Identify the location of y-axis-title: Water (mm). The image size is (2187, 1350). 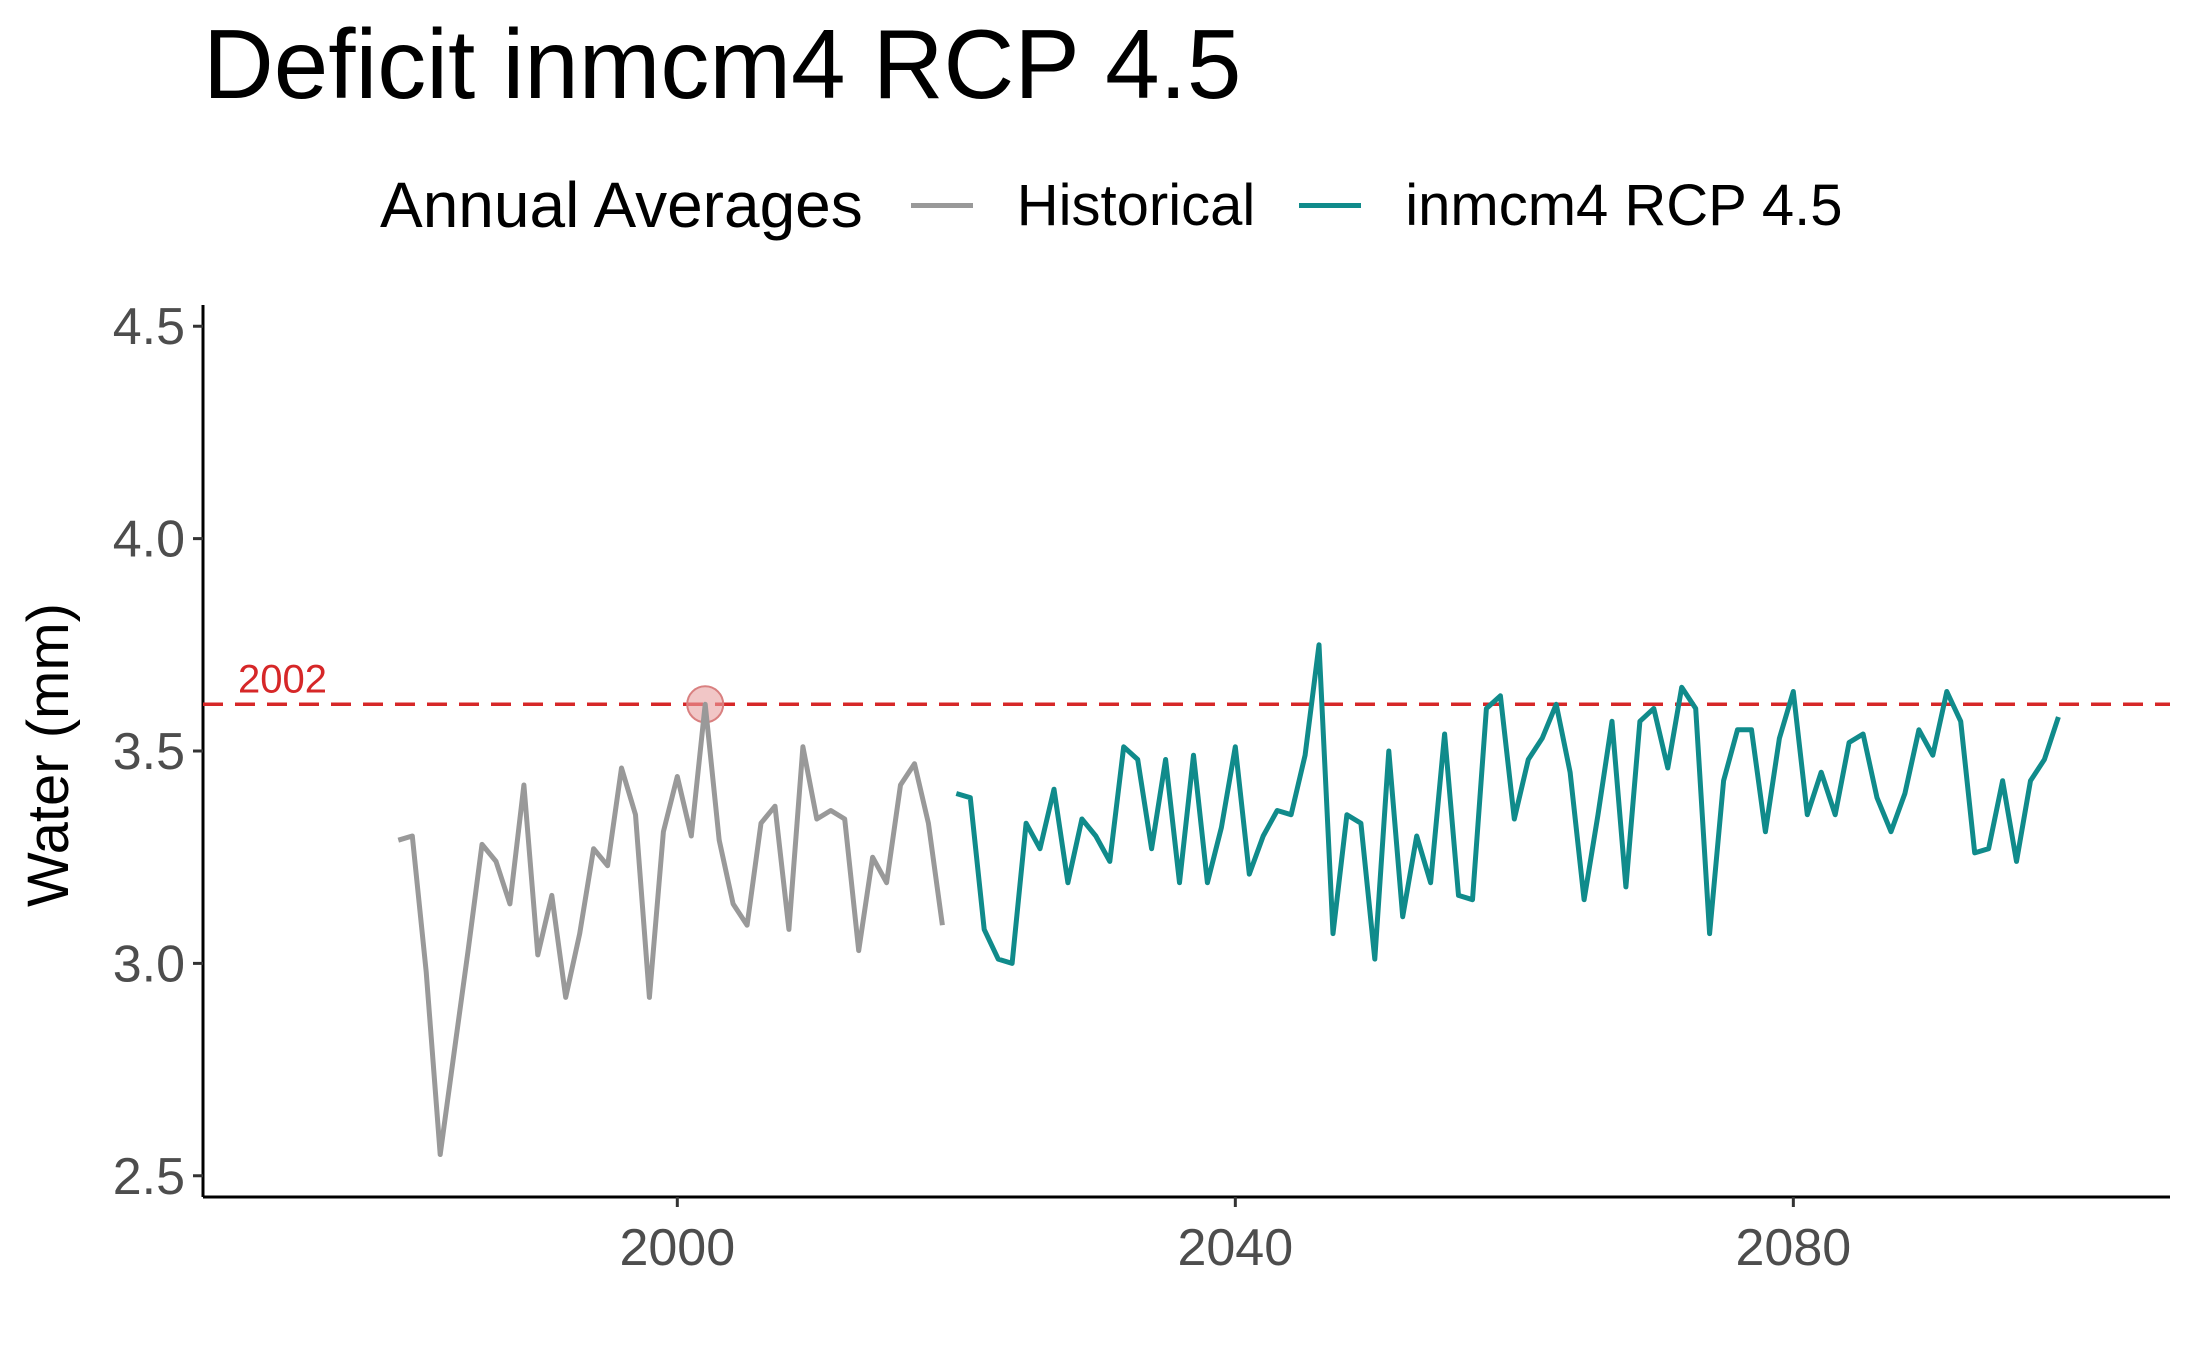
(48, 755).